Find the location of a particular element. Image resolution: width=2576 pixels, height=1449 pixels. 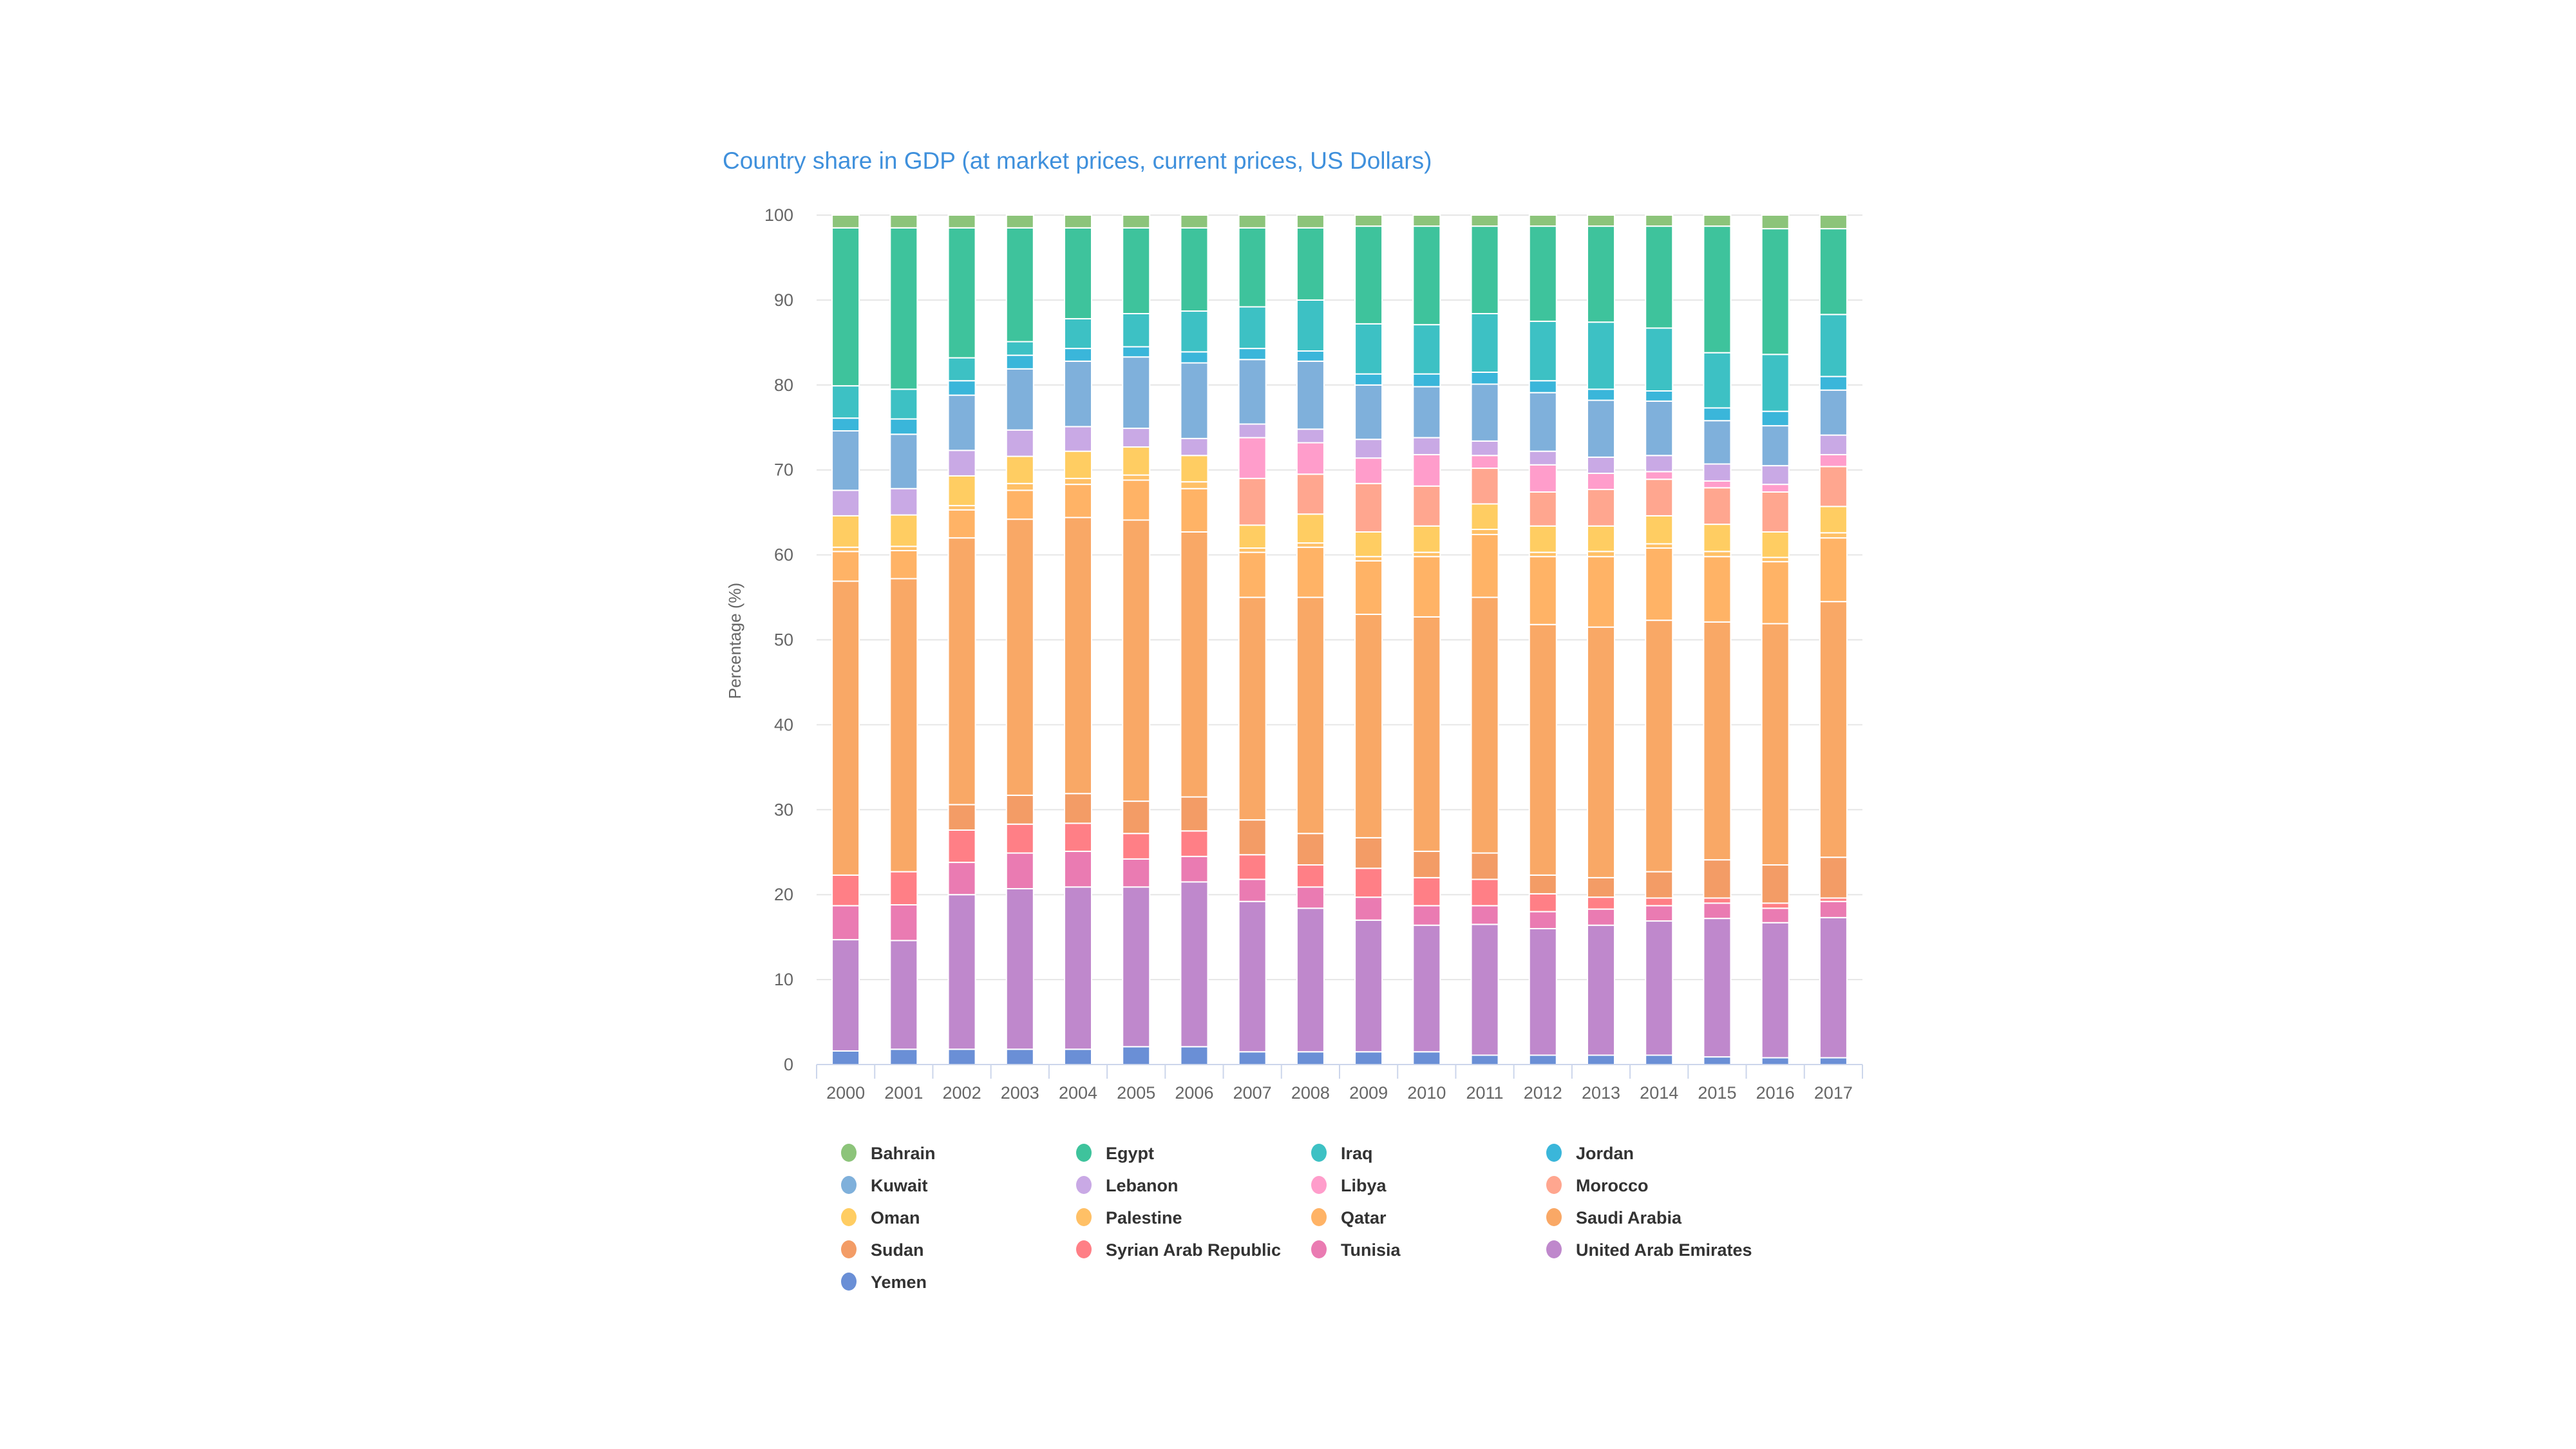

bar-segment-united-arab-emirates-2003 is located at coordinates (1019, 969).